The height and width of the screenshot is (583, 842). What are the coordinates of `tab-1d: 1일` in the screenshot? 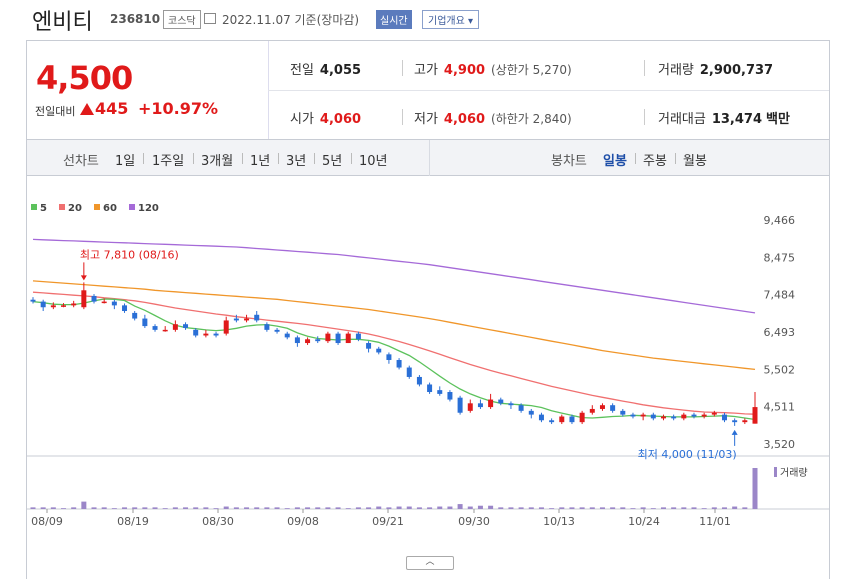 It's located at (125, 161).